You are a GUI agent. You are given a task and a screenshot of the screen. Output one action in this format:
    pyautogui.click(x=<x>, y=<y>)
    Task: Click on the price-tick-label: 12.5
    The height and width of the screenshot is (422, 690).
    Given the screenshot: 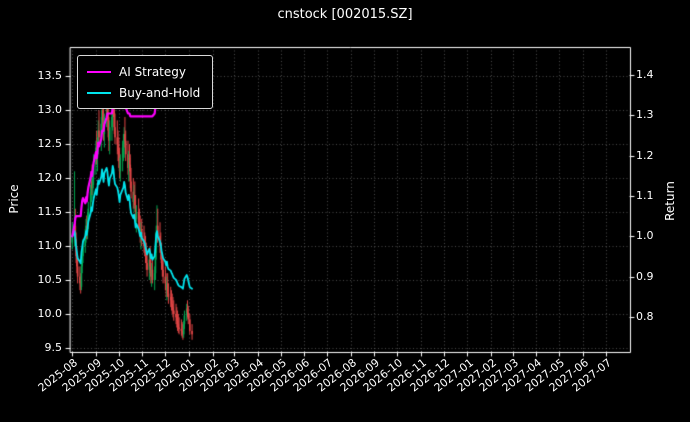 What is the action you would take?
    pyautogui.click(x=50, y=144)
    